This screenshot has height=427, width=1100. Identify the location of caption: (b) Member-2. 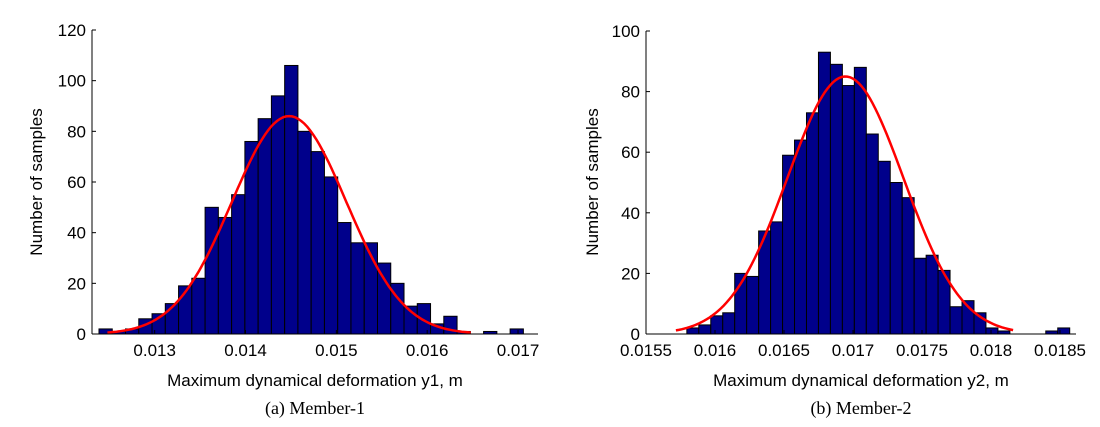
(860, 408).